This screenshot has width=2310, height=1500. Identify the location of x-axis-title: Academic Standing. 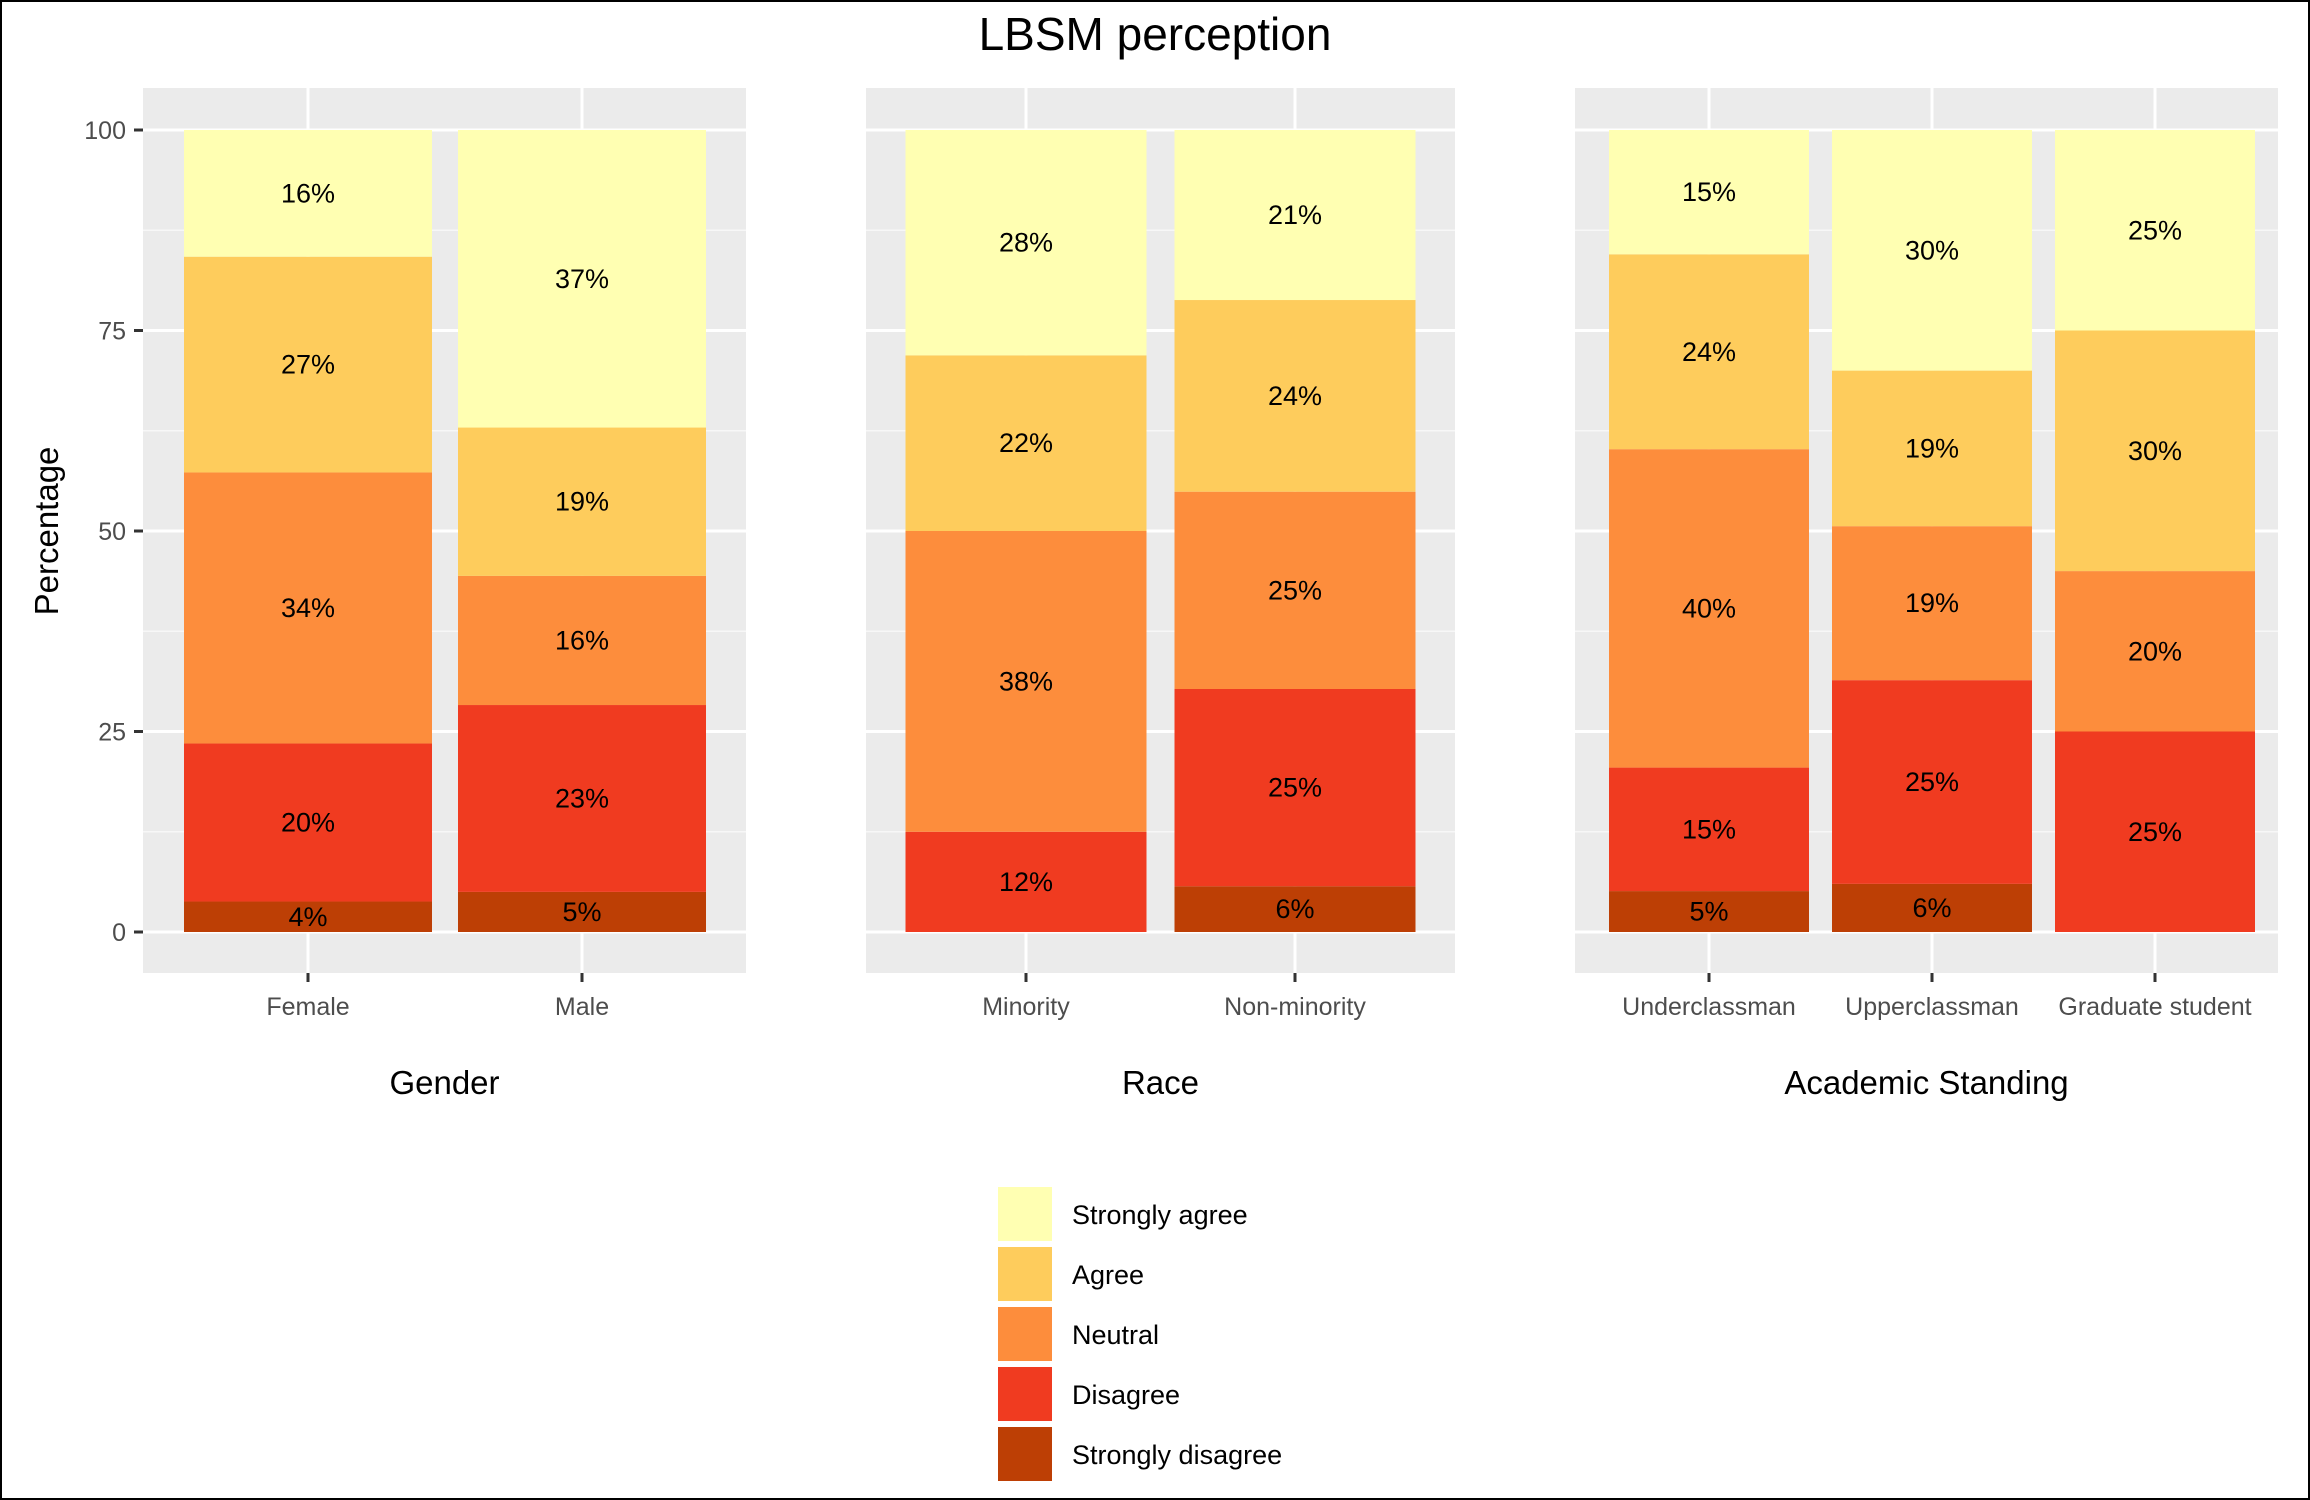
(1926, 1082).